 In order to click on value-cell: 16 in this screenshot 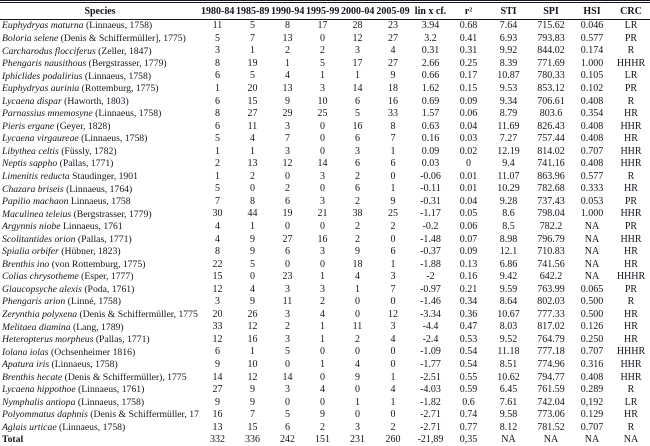, I will do `click(252, 339)`.